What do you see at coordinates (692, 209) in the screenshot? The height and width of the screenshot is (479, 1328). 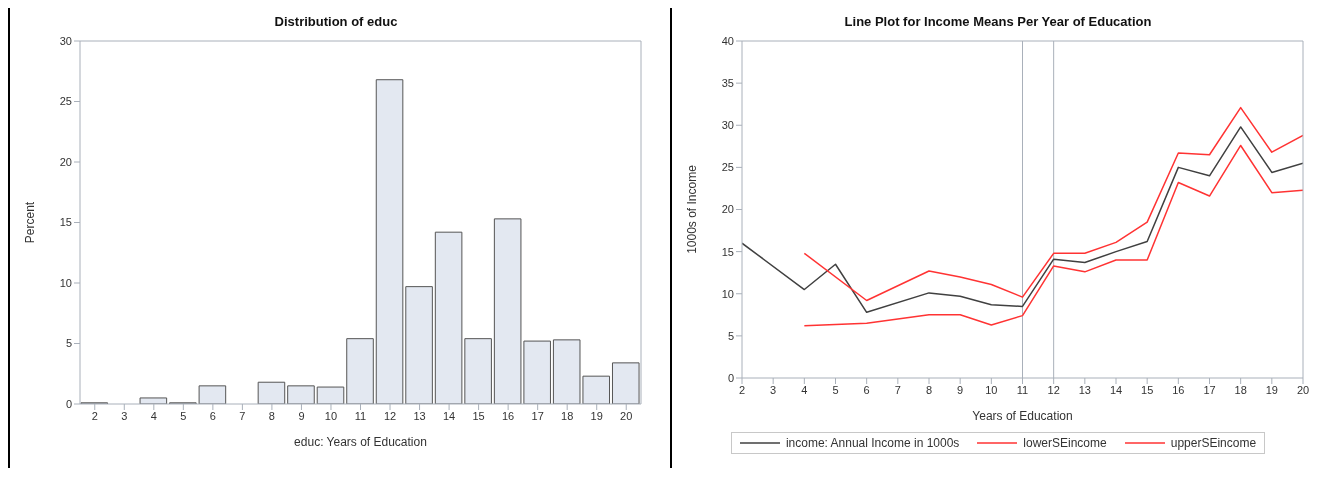 I see `y-axis-title: 1000s of Income` at bounding box center [692, 209].